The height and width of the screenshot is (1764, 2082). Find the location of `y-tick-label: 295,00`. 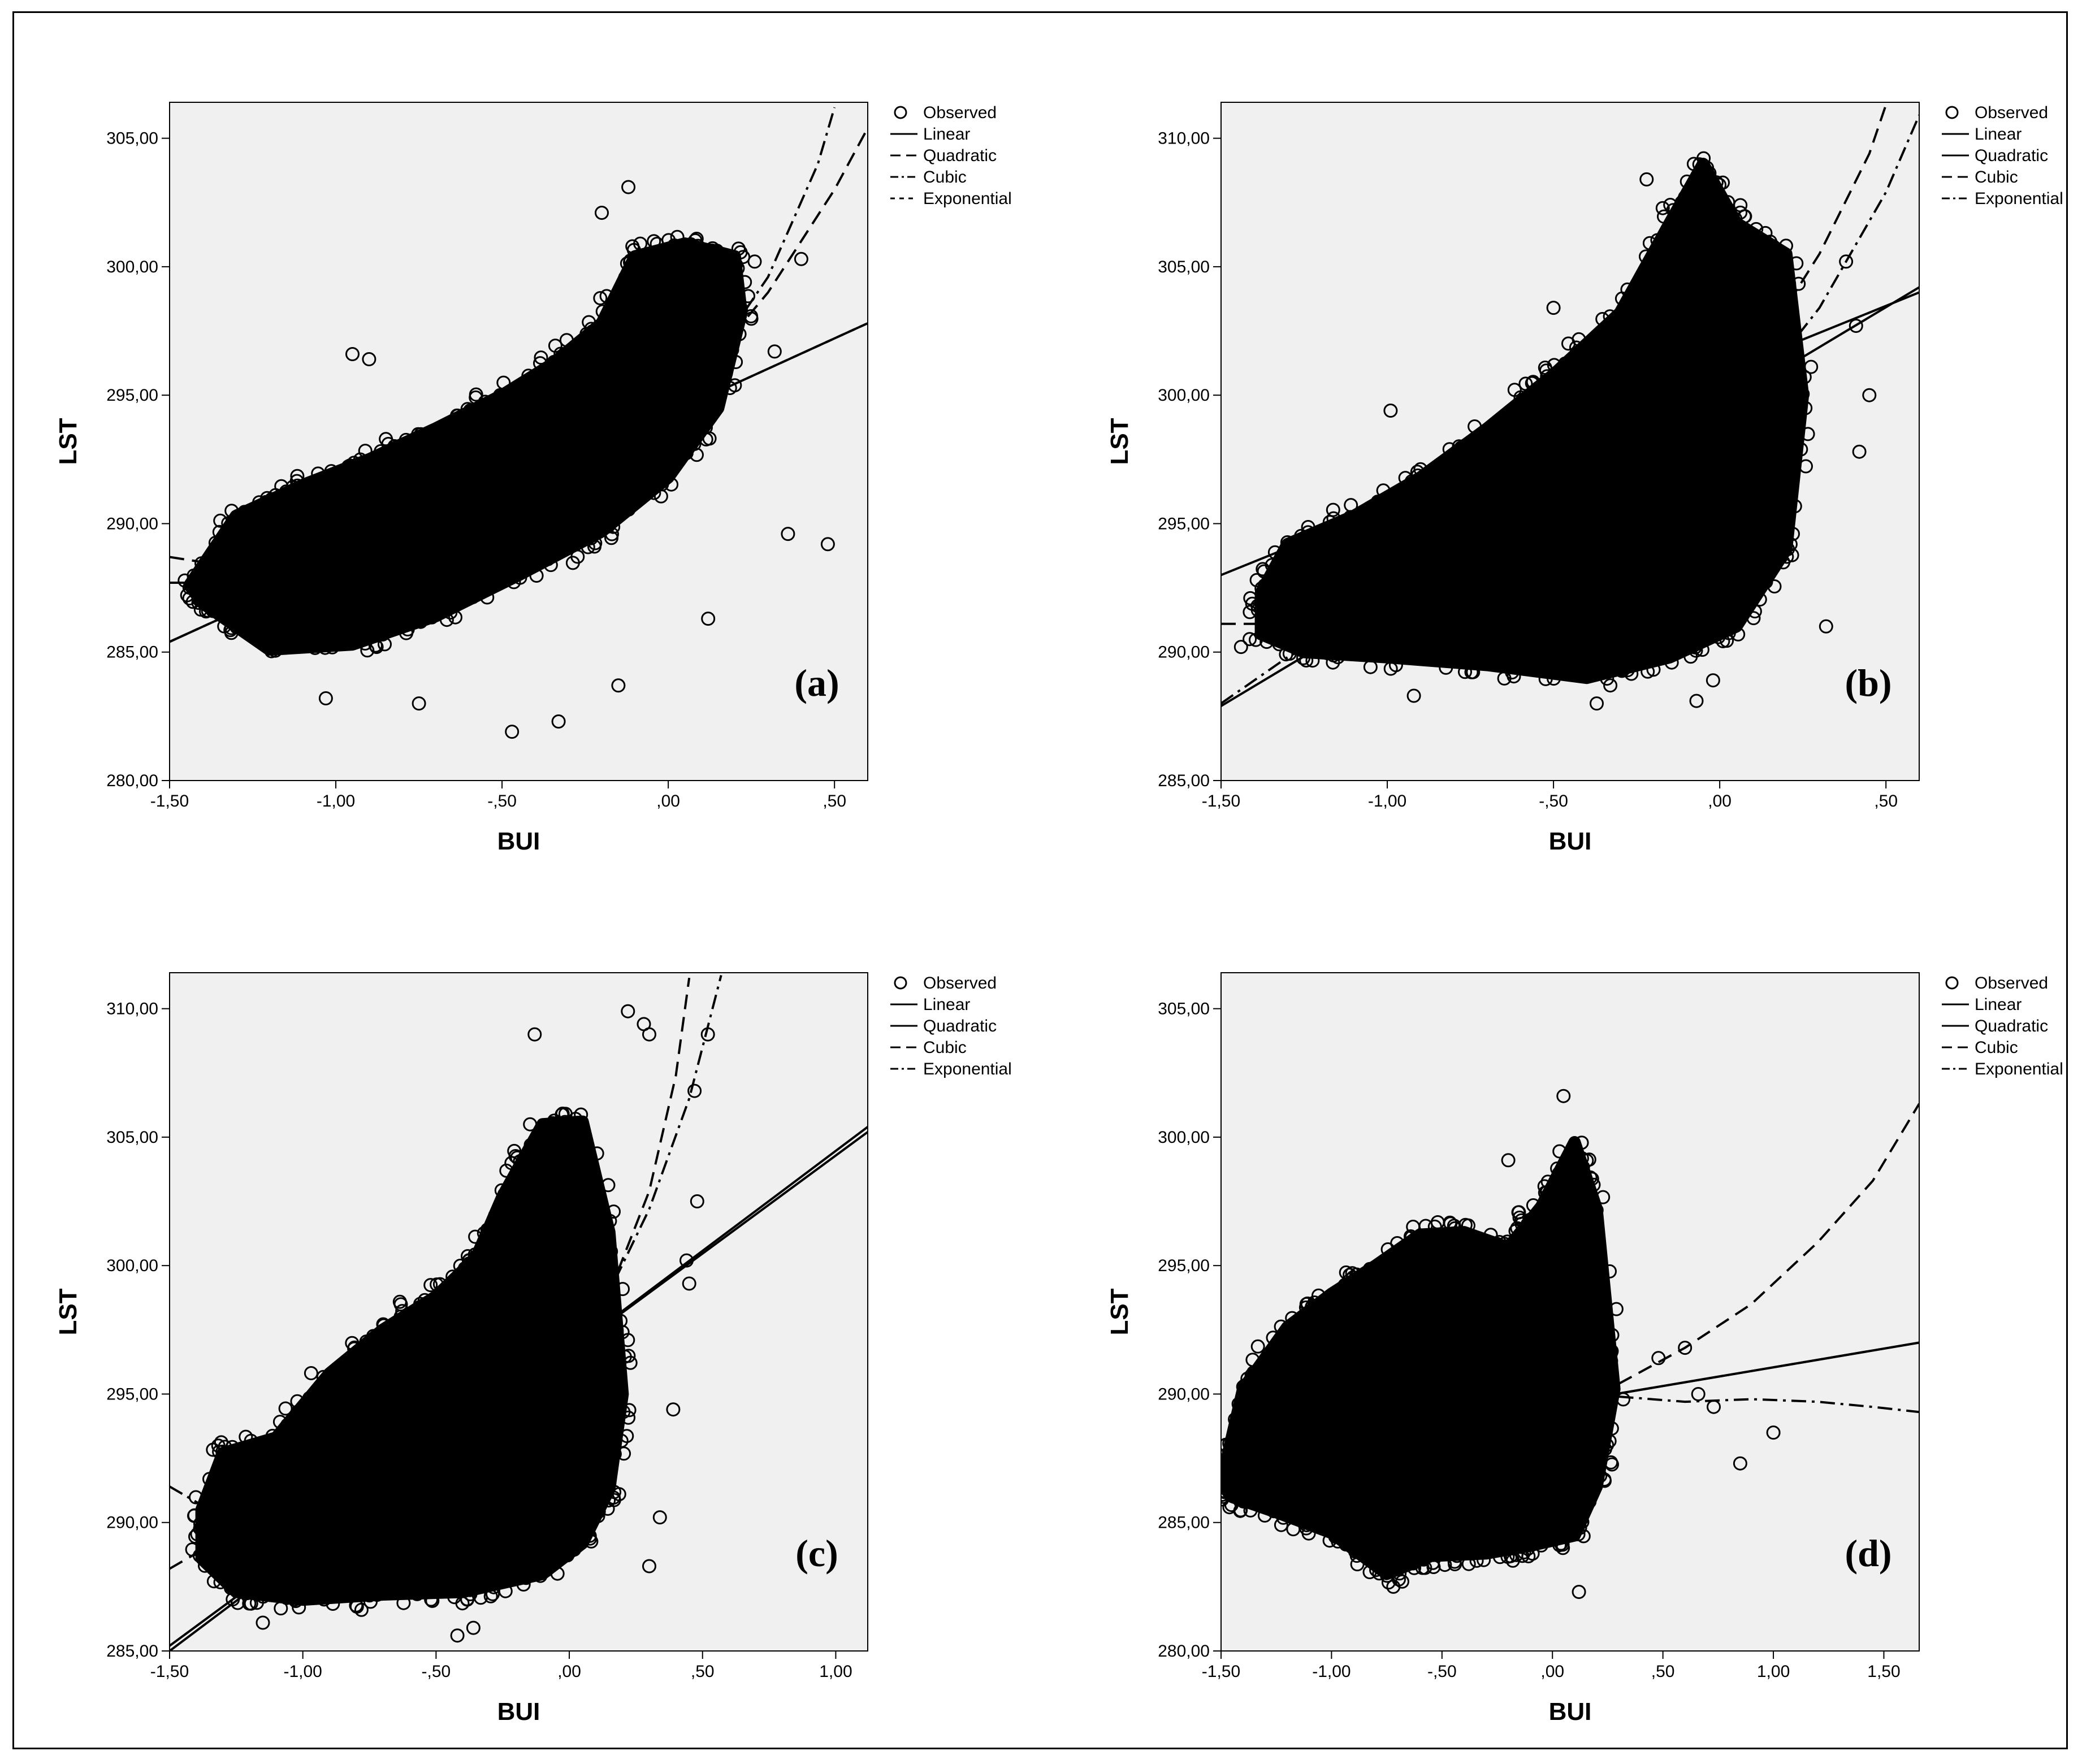

y-tick-label: 295,00 is located at coordinates (132, 1394).